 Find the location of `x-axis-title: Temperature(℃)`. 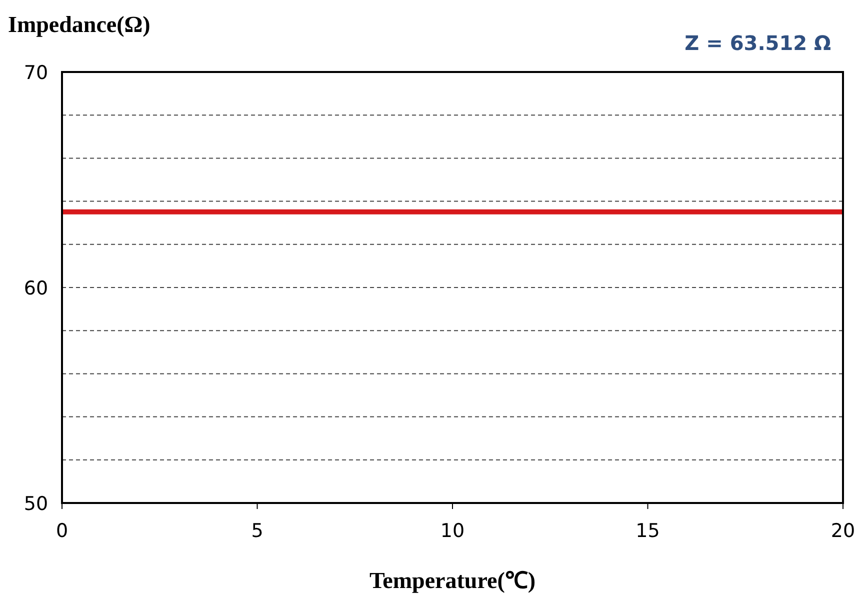

x-axis-title: Temperature(℃) is located at coordinates (452, 580).